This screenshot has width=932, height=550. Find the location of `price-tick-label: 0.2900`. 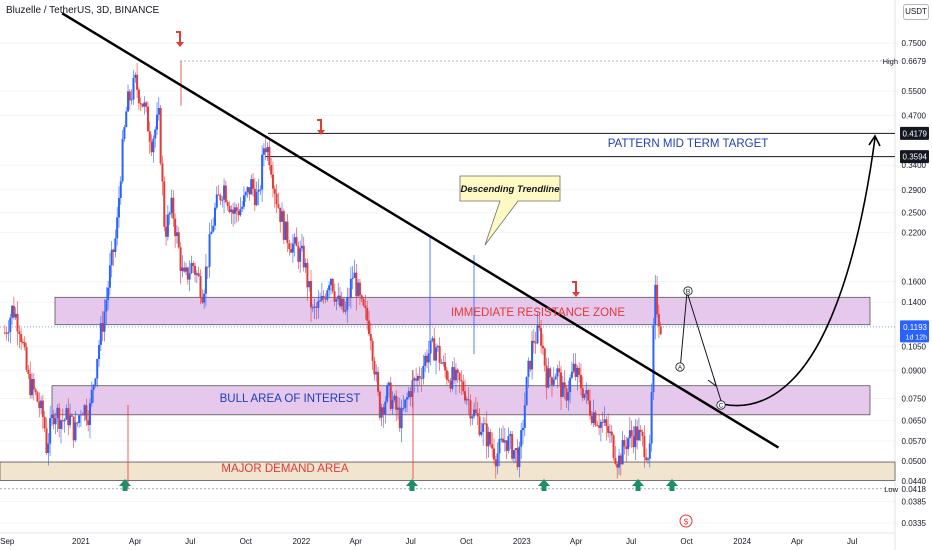

price-tick-label: 0.2900 is located at coordinates (914, 190).